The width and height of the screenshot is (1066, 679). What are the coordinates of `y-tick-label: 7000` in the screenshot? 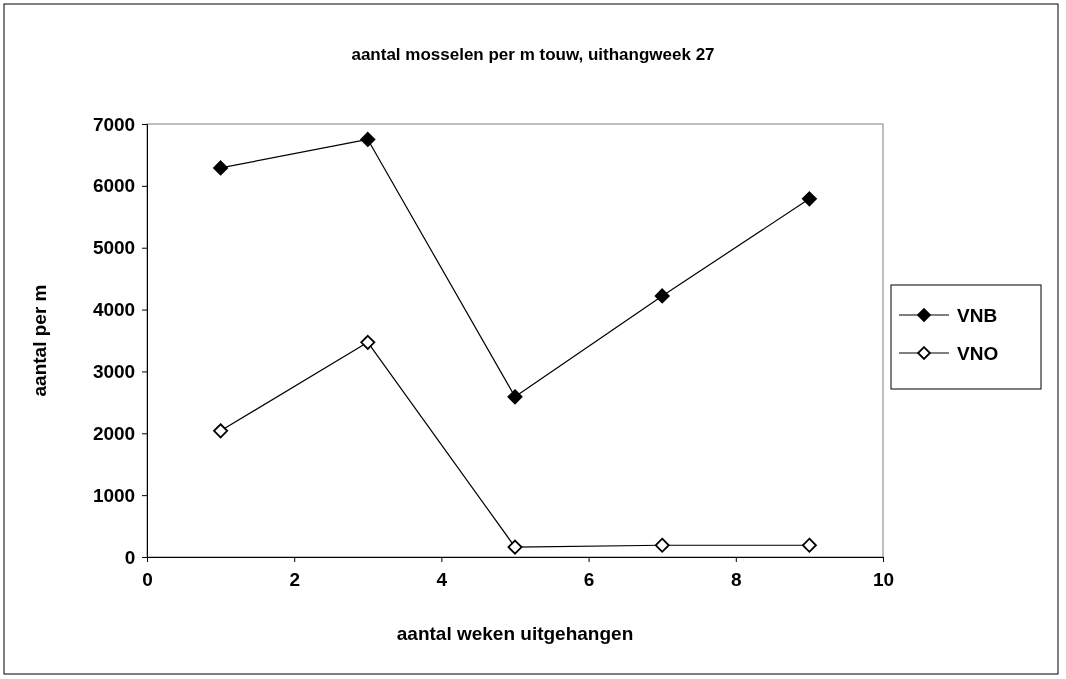 It's located at (114, 124).